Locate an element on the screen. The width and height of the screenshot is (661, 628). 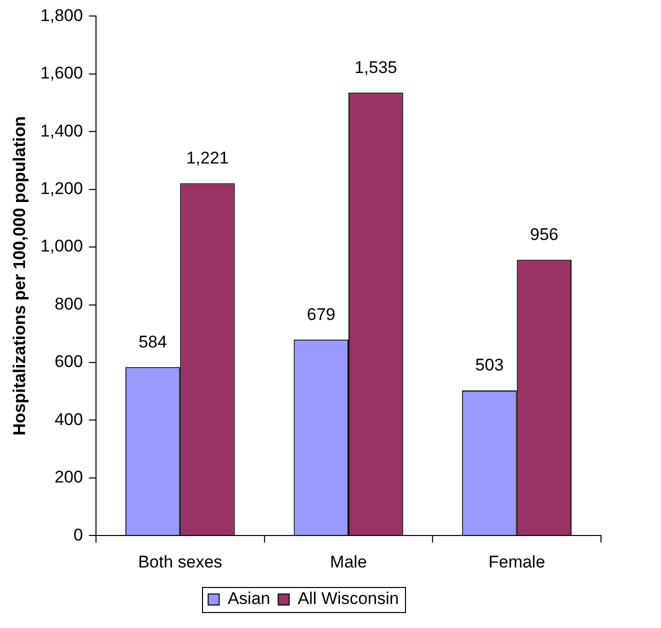
y-tick-label: 1,000 is located at coordinates (61, 246).